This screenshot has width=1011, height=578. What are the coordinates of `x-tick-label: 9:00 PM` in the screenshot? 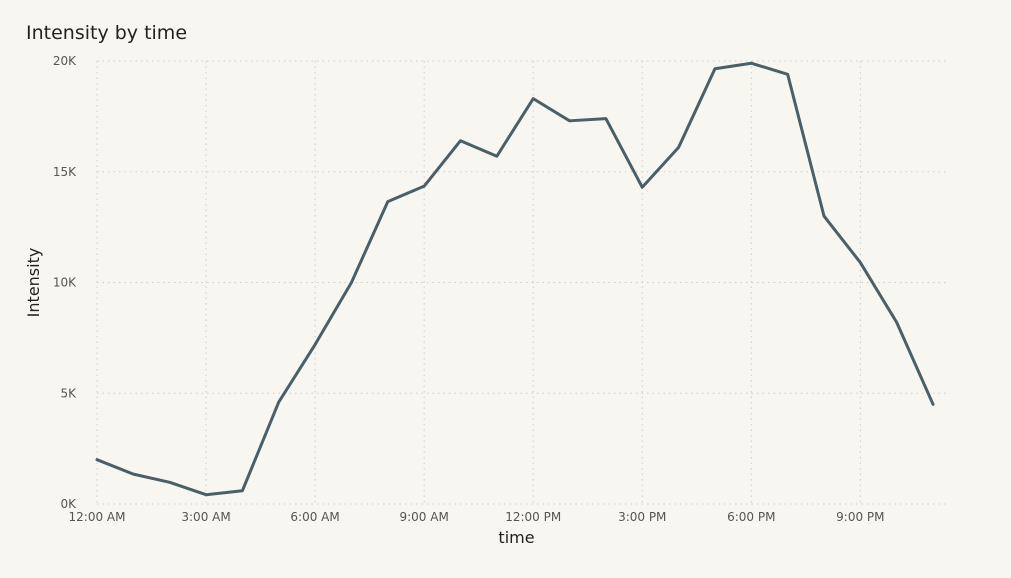 It's located at (860, 517).